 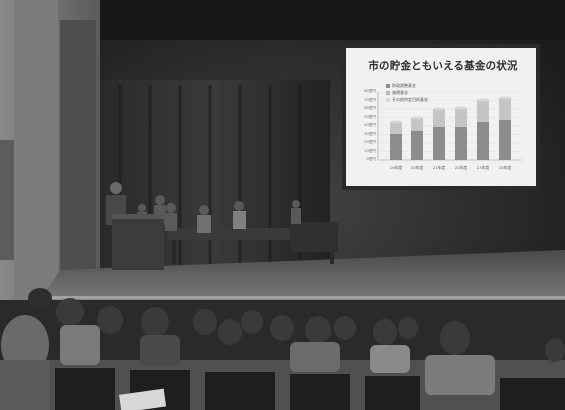 I want to click on screen-title: 市の貯金ともいえる基金の状況, so click(x=443, y=66).